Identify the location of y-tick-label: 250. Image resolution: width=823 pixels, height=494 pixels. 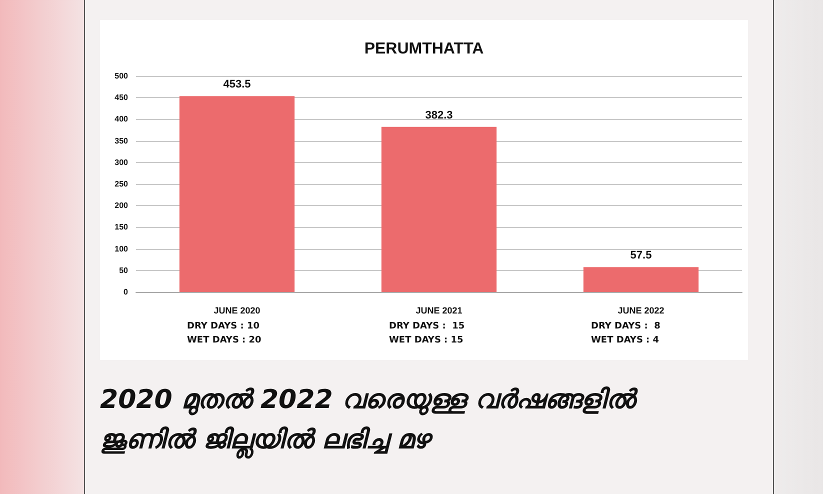
(121, 184).